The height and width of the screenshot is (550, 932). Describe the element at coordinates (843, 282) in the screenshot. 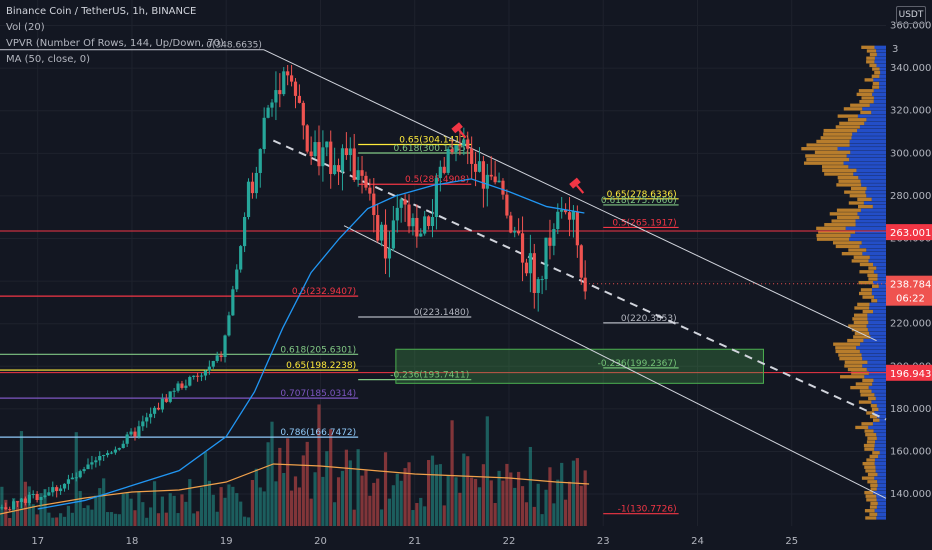

I see `volume-profile` at that location.